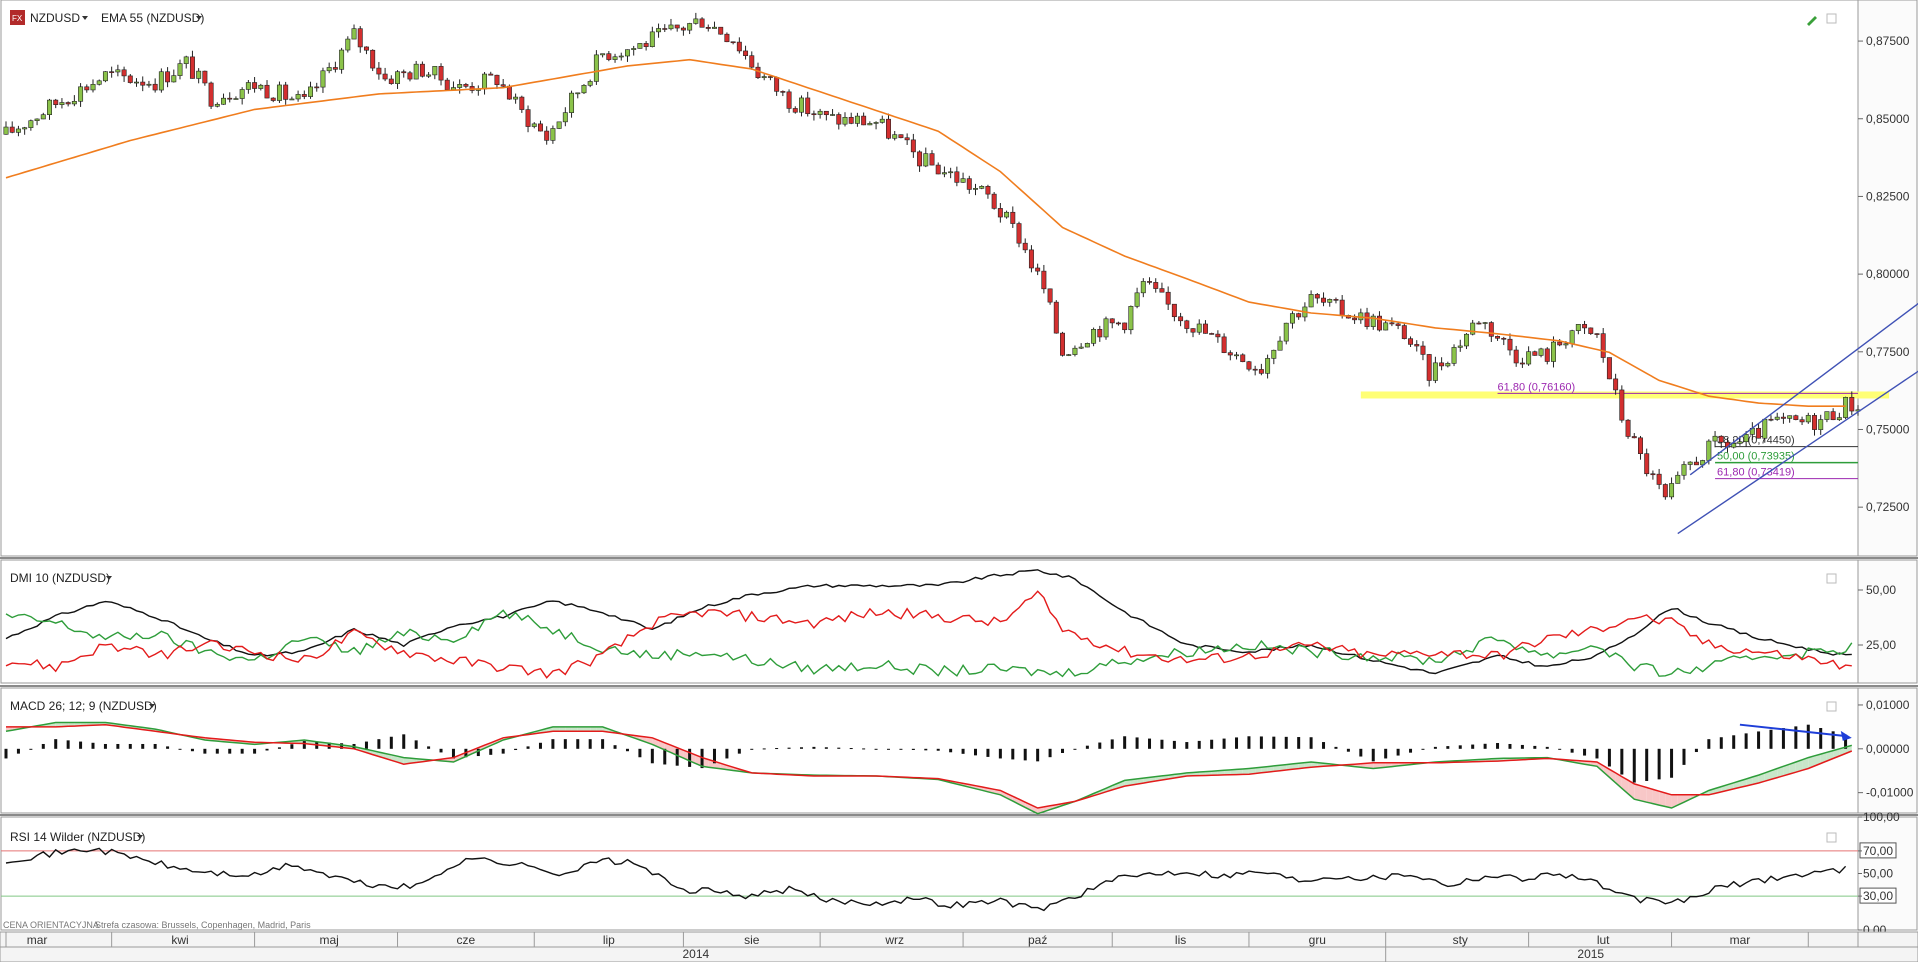  What do you see at coordinates (1812, 21) in the screenshot?
I see `drawing-tool-icon` at bounding box center [1812, 21].